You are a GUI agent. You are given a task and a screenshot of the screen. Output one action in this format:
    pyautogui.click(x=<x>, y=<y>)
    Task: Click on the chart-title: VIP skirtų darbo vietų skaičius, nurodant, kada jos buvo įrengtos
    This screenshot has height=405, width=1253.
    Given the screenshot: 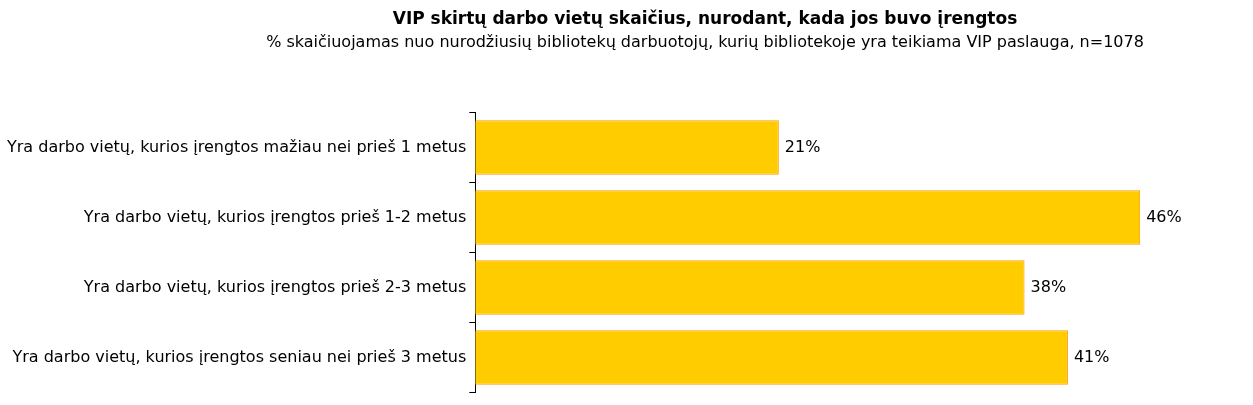 What is the action you would take?
    pyautogui.click(x=705, y=18)
    